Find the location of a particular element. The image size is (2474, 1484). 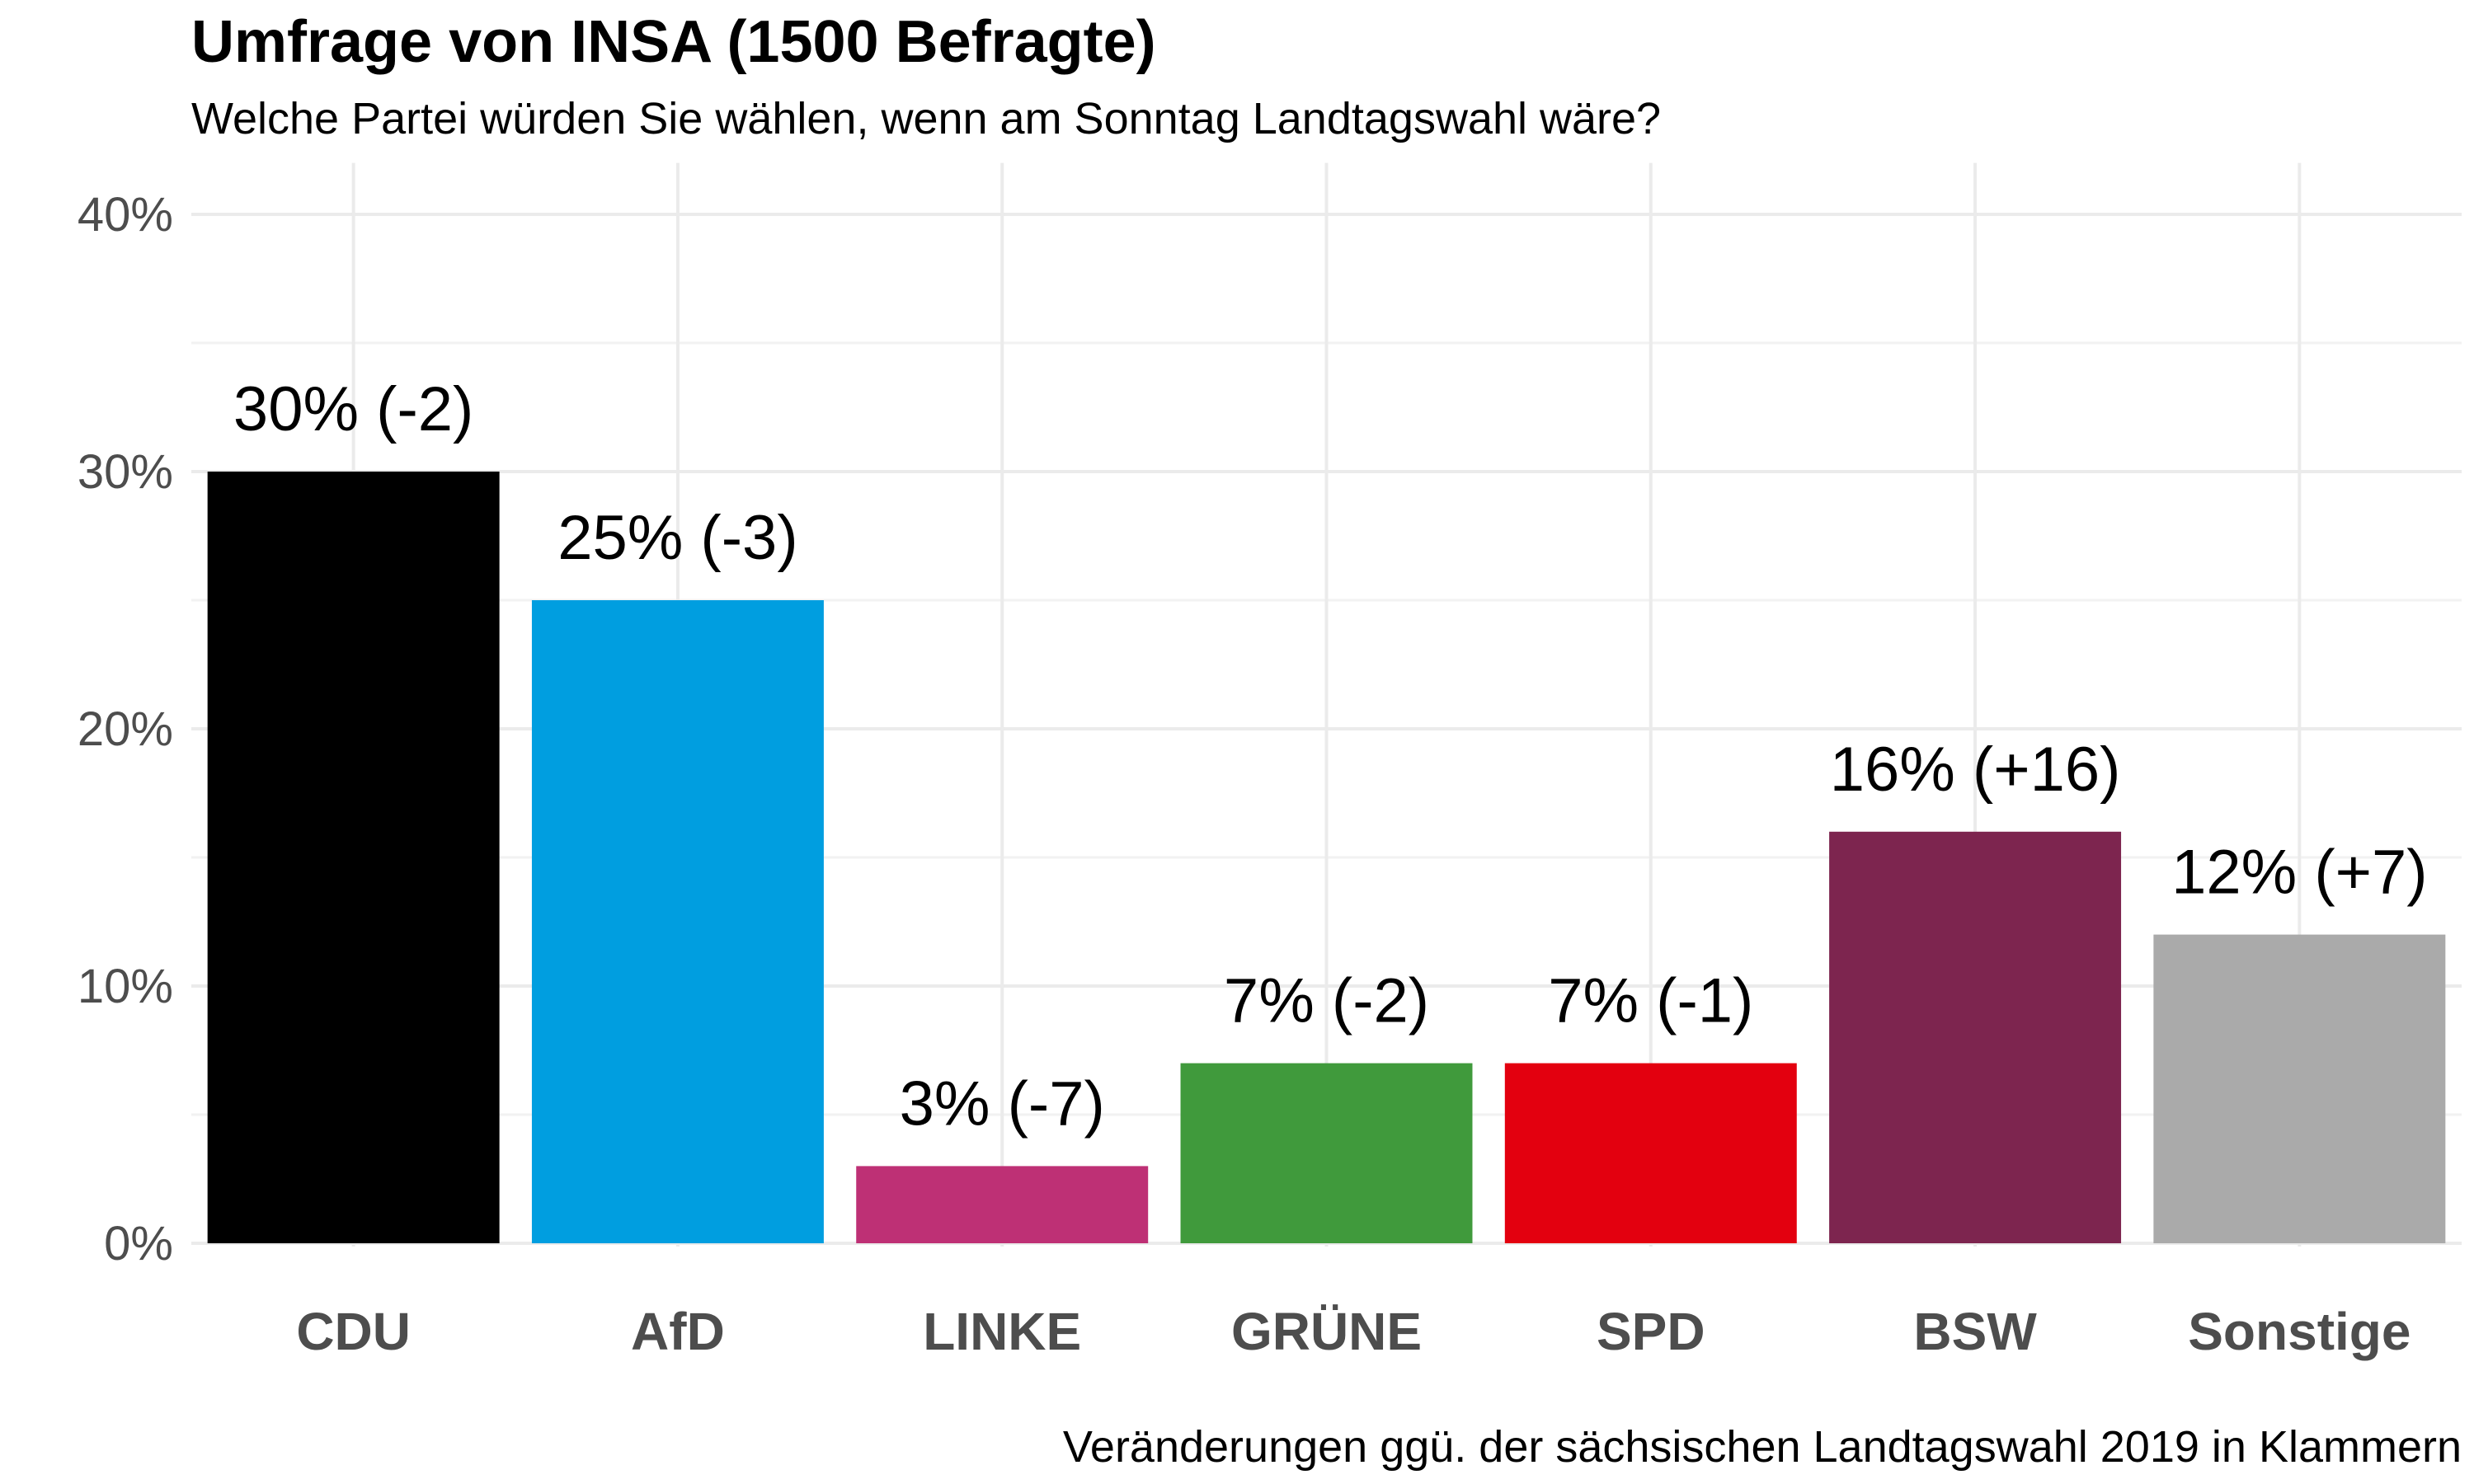

x-axis-ticks: CDU AfD LINKE GRÜNE SPD BSW Sonstige is located at coordinates (1353, 1331).